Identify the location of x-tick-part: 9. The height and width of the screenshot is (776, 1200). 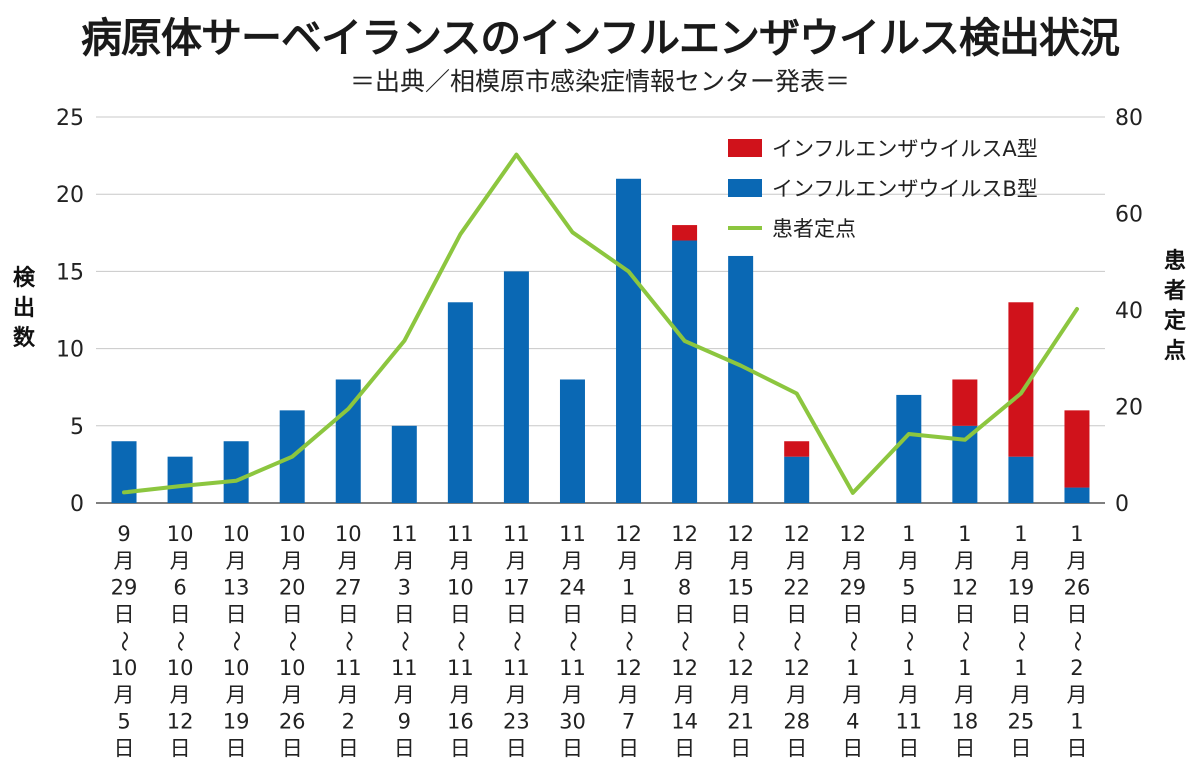
(404, 722).